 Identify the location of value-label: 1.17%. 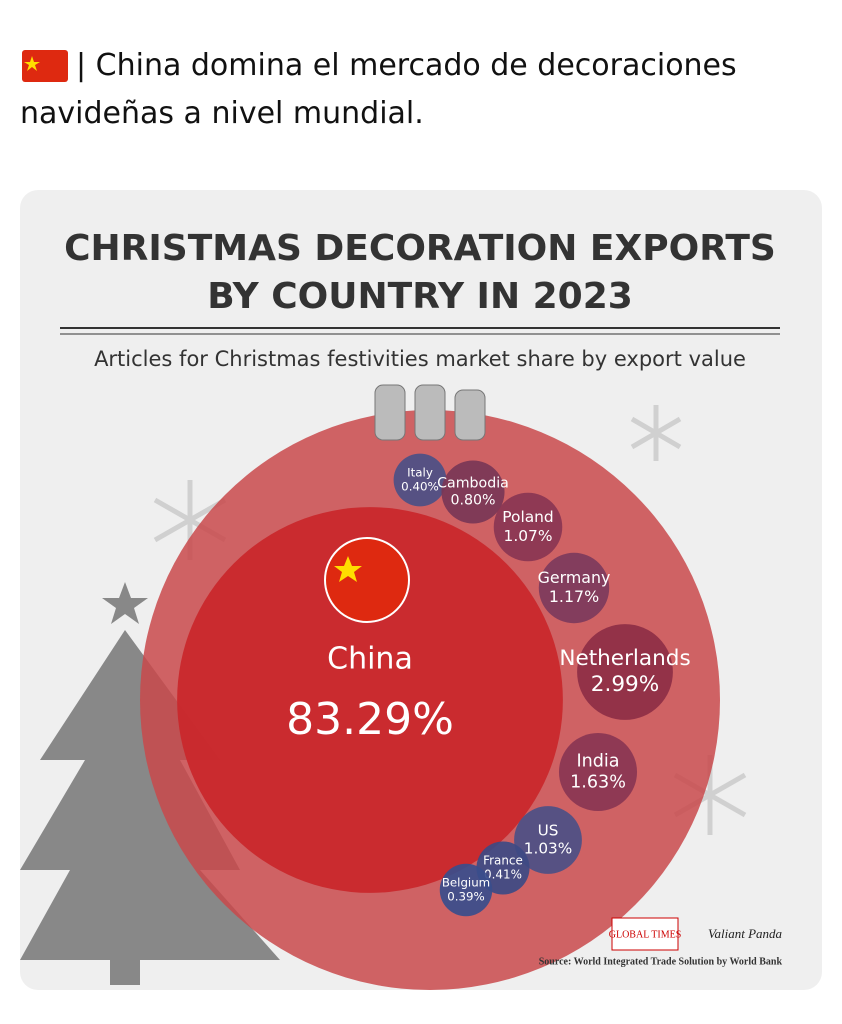
(574, 596).